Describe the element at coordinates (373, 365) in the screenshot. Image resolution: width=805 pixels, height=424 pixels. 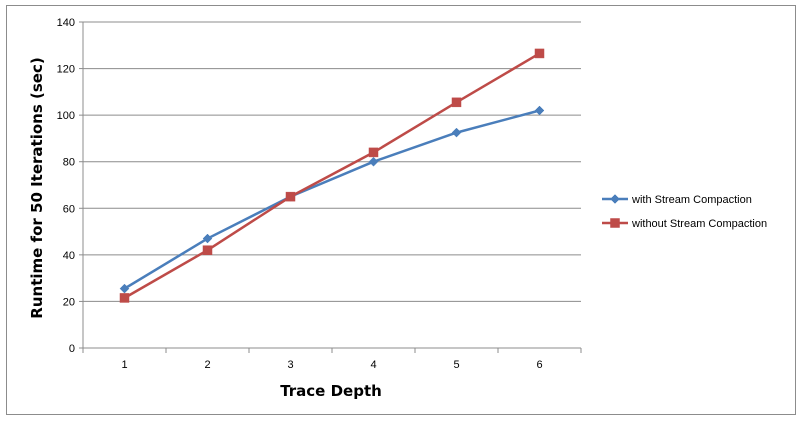
I see `x-tick-label: 4` at that location.